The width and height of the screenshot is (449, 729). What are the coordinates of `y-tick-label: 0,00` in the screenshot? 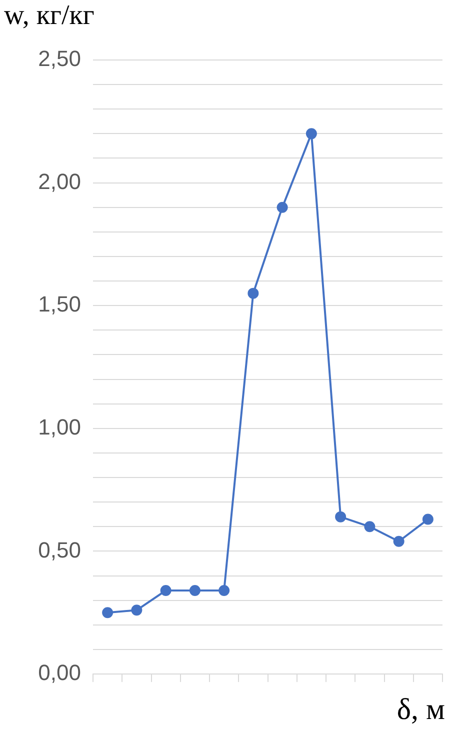 It's located at (59, 673).